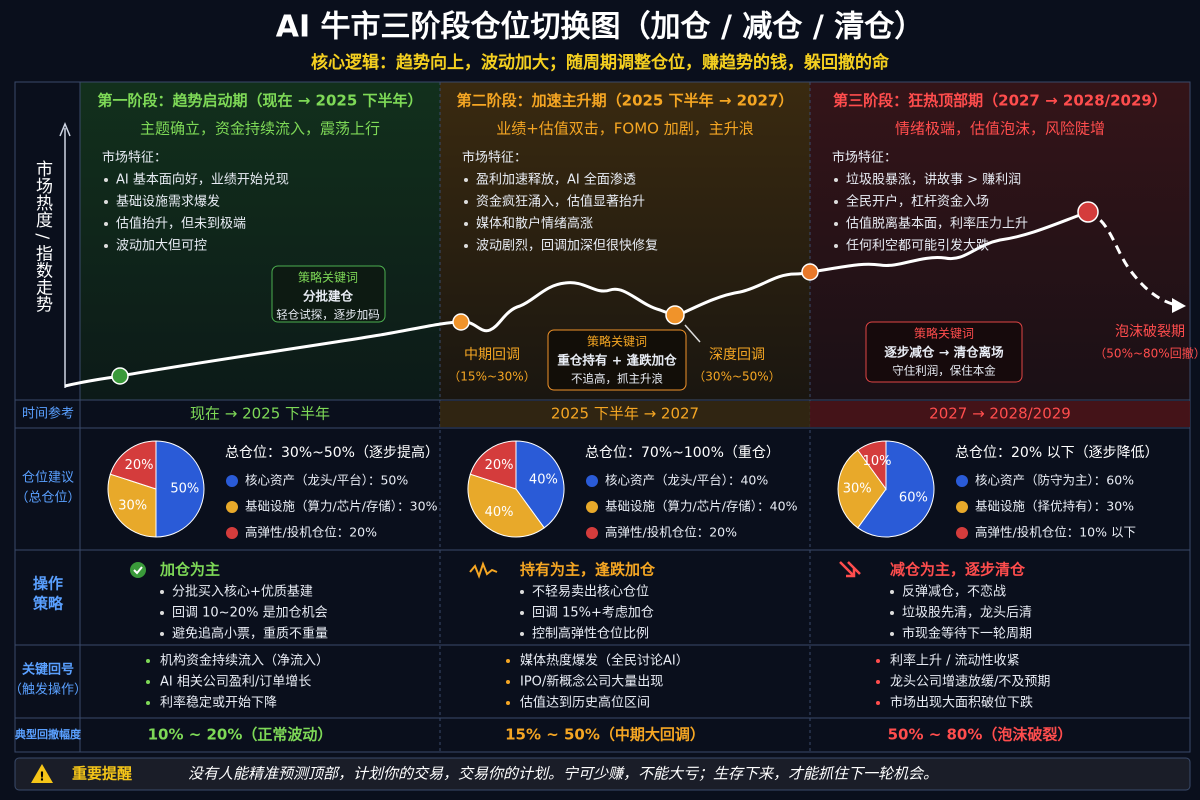 This screenshot has width=1200, height=800. Describe the element at coordinates (1055, 532) in the screenshot. I see `legend-item: 高弹性/投机仓位：10% 以下` at that location.